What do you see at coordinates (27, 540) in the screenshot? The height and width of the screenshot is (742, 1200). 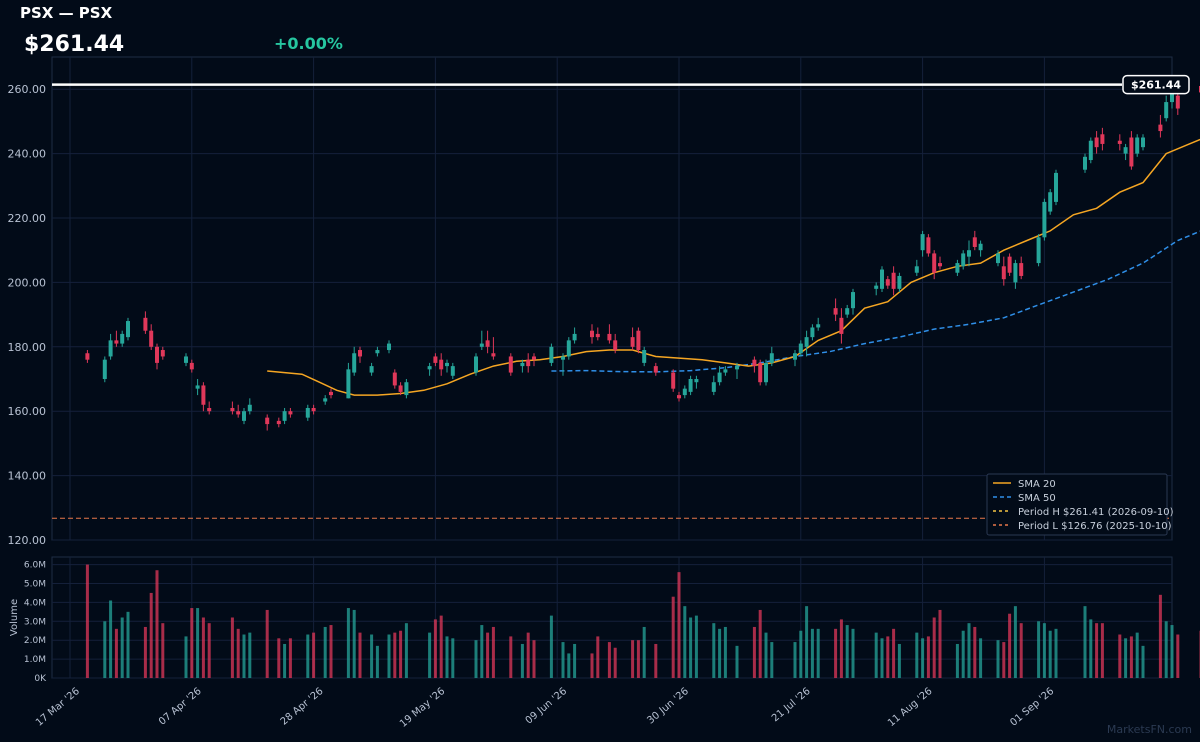 I see `price-tick-label: 120.00` at bounding box center [27, 540].